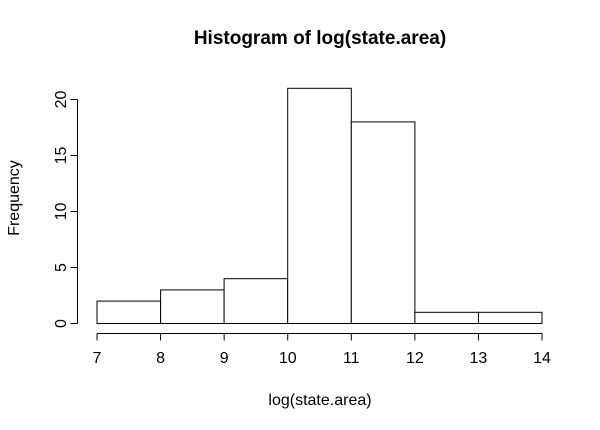 Image resolution: width=600 pixels, height=430 pixels. What do you see at coordinates (320, 38) in the screenshot?
I see `chart-title: Histogram of log(state.area)` at bounding box center [320, 38].